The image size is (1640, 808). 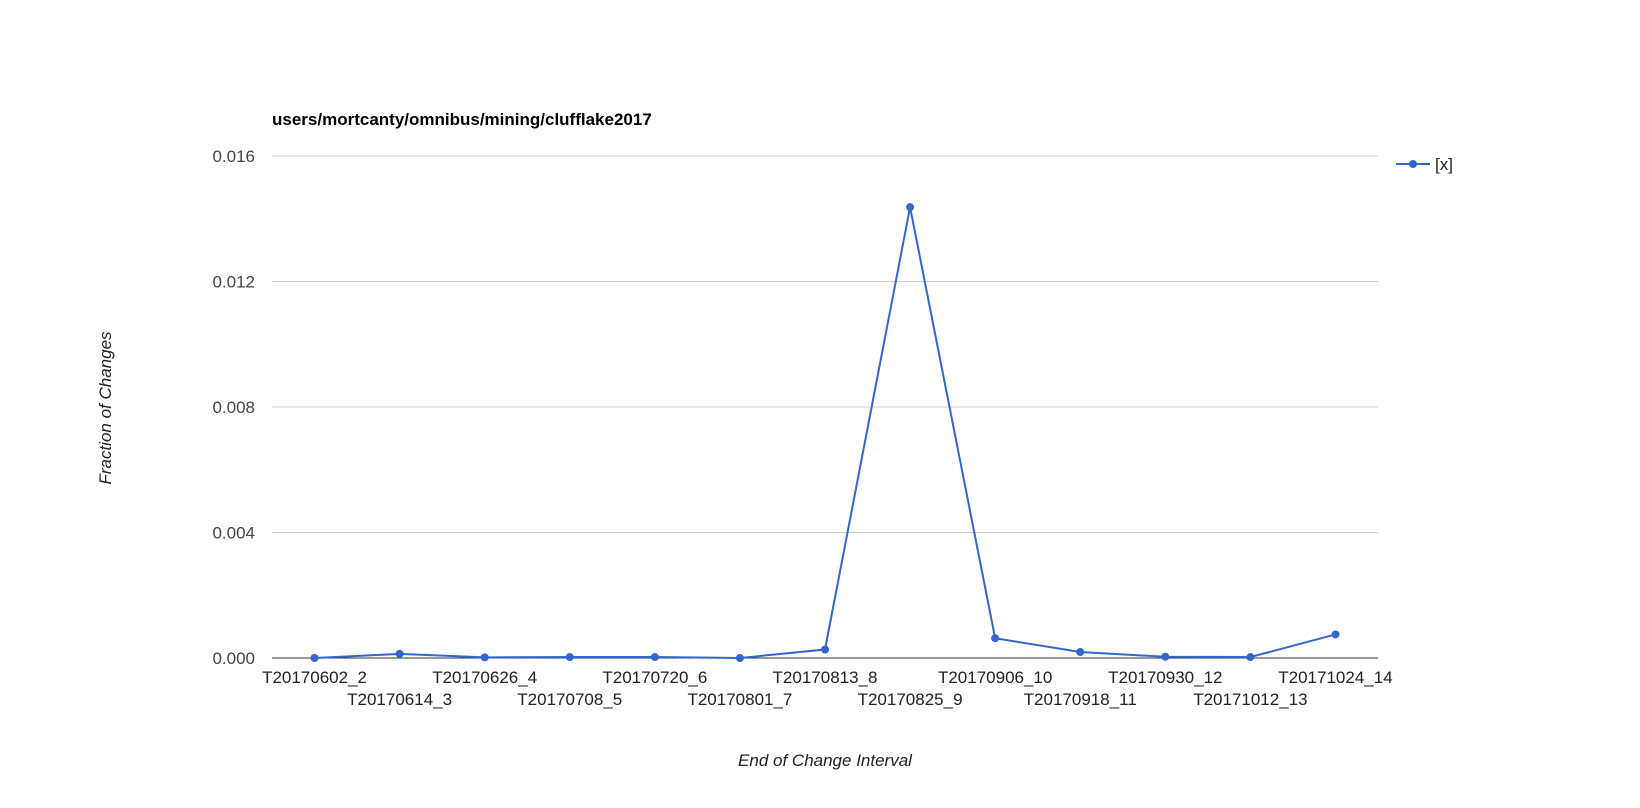 I want to click on legend-label: [x], so click(x=1444, y=164).